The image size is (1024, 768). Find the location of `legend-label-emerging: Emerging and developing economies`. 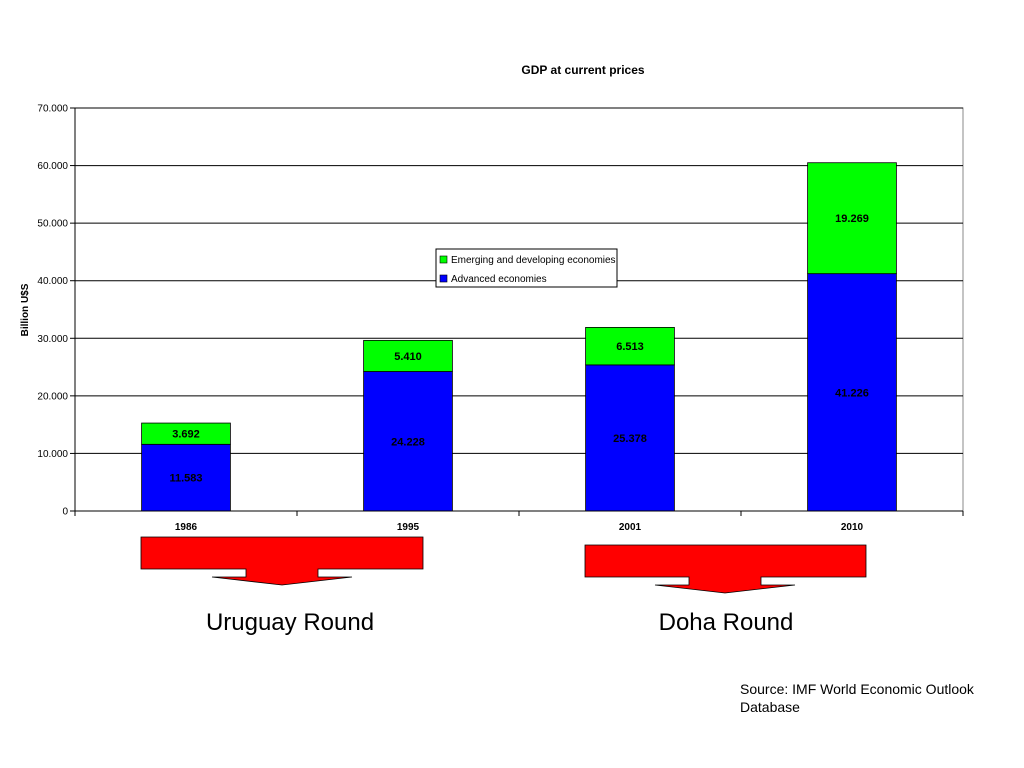

legend-label-emerging: Emerging and developing economies is located at coordinates (533, 260).